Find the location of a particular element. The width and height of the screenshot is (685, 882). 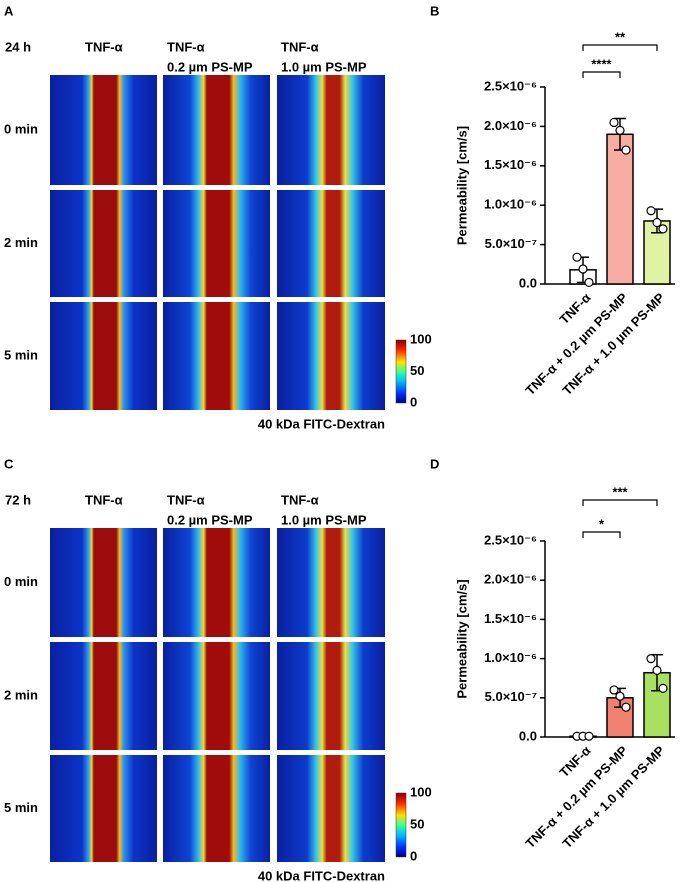

panel-letter: A is located at coordinates (9, 10).